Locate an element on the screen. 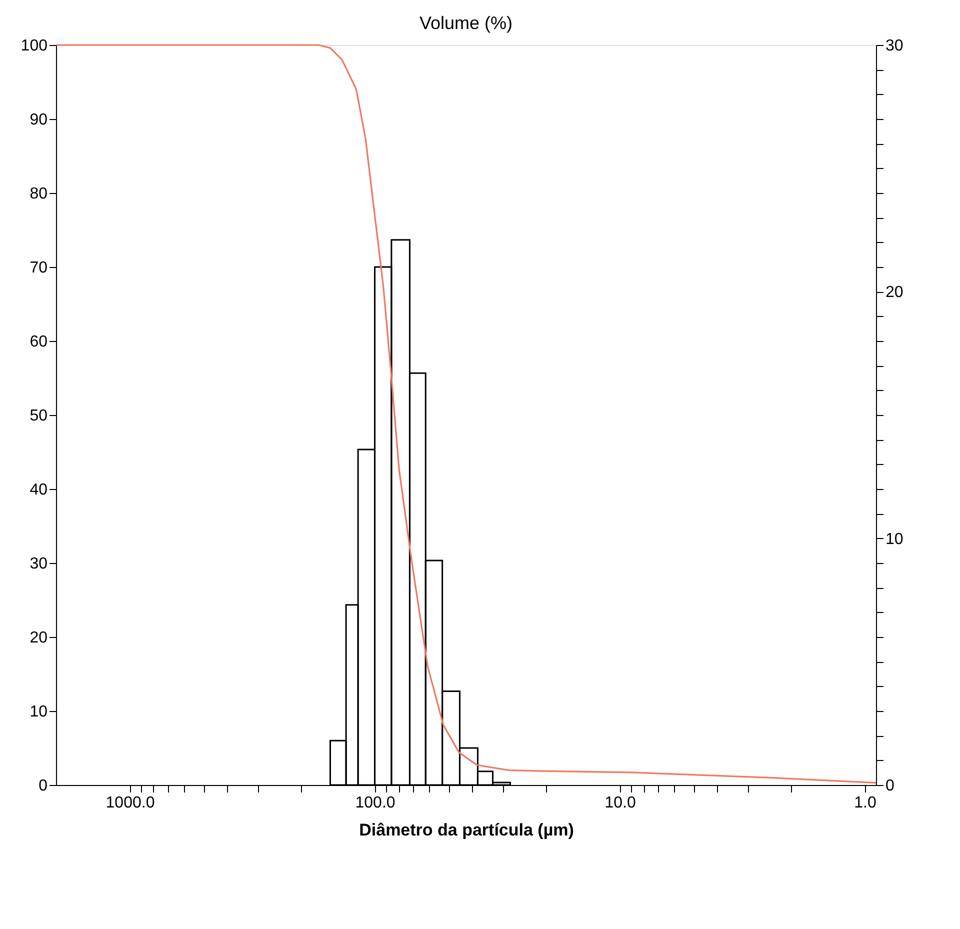 The image size is (960, 929). y2-tick-label: 0 is located at coordinates (890, 786).